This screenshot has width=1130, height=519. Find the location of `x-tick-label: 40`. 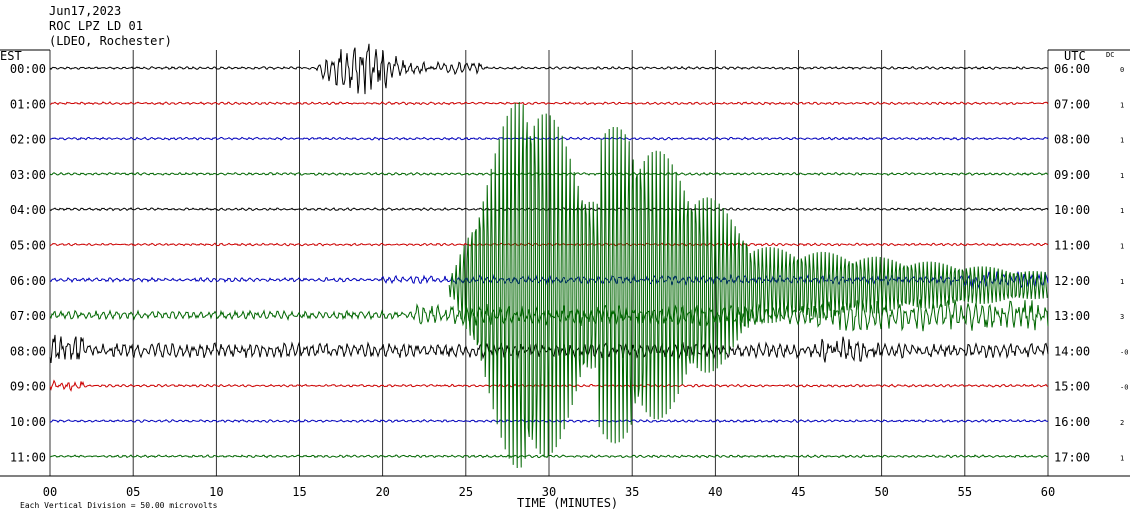

x-tick-label: 40 is located at coordinates (715, 492).